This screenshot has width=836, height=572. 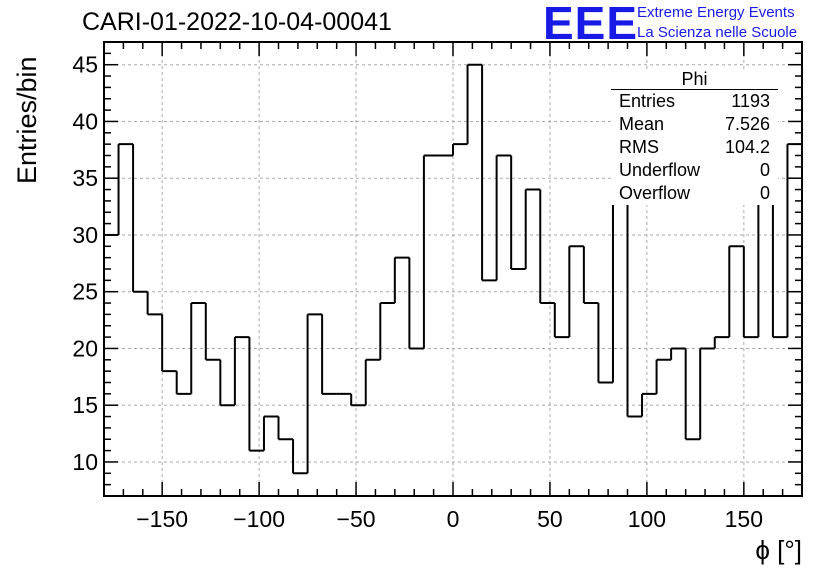 I want to click on x-tick-label: −150, so click(x=162, y=519).